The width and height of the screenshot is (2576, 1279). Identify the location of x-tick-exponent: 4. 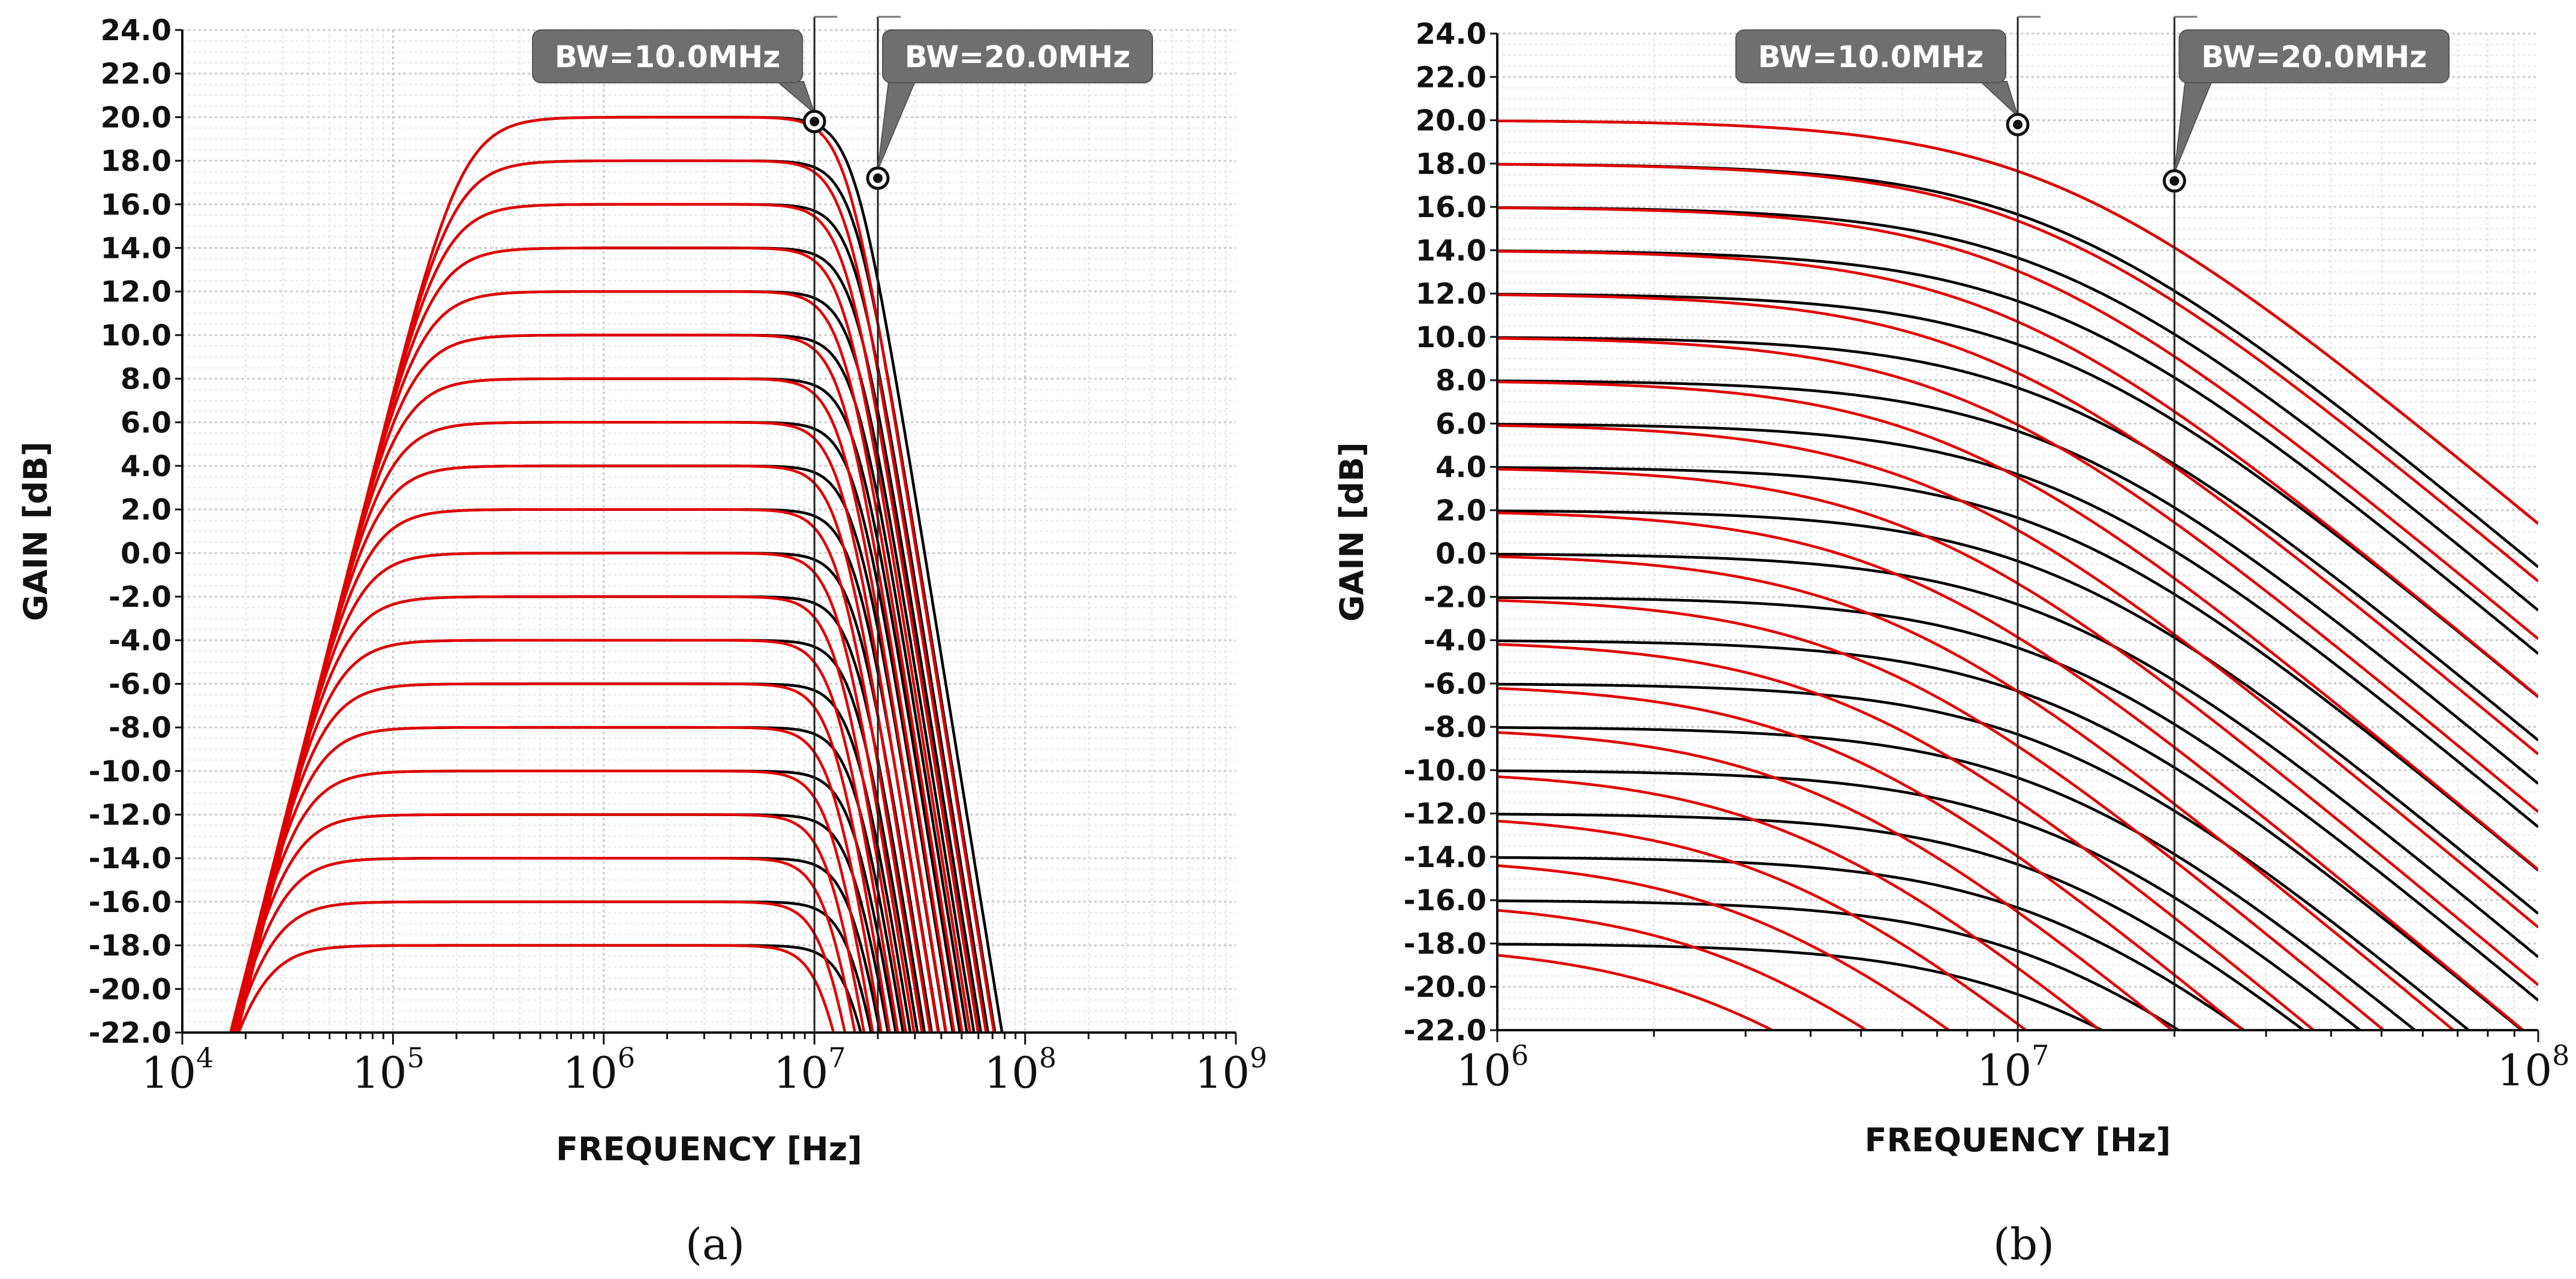
(204, 1058).